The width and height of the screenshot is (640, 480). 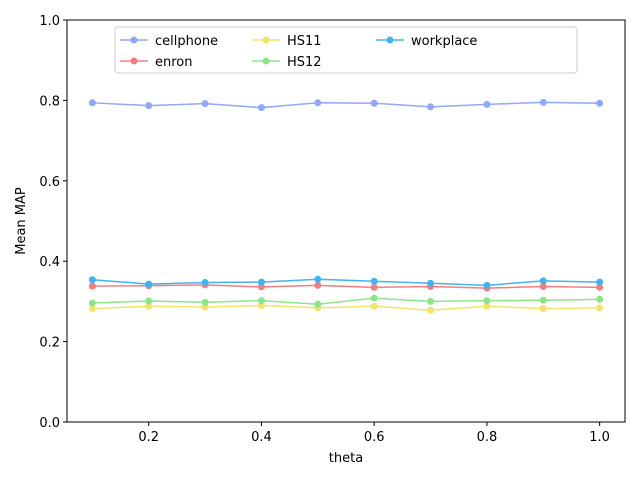 I want to click on legend-label: HS11, so click(x=304, y=41).